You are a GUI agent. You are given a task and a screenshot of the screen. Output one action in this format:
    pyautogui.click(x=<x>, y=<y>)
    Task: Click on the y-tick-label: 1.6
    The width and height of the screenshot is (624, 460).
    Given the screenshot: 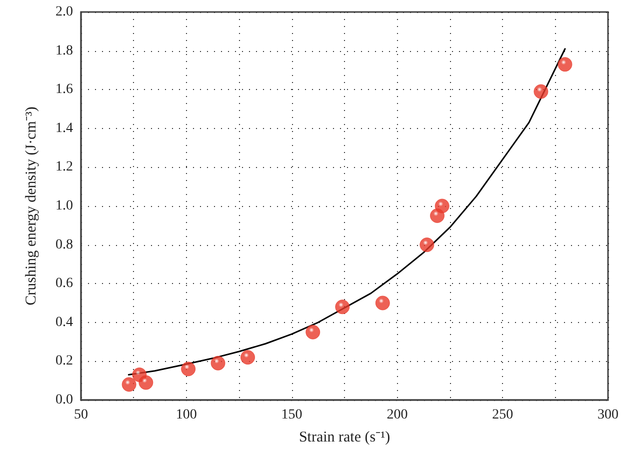 What is the action you would take?
    pyautogui.click(x=64, y=90)
    